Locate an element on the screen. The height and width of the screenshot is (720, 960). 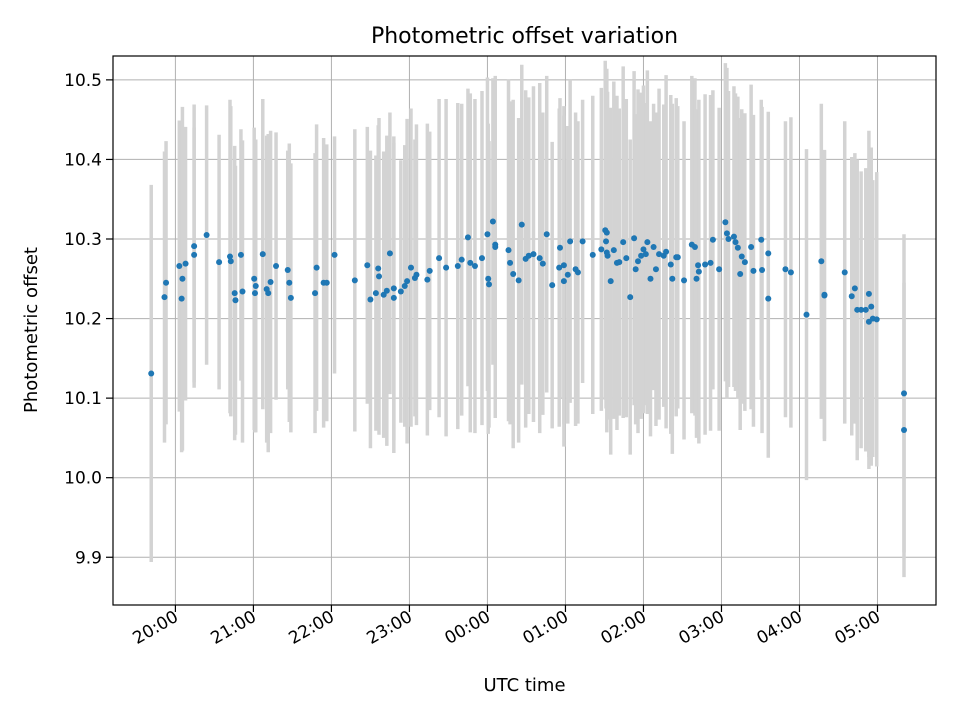
x-tick-label: 23:00 is located at coordinates (390, 628).